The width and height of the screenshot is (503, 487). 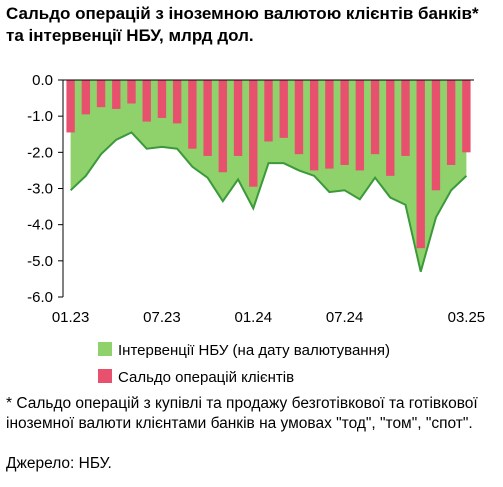 What do you see at coordinates (131, 92) in the screenshot?
I see `bar-05.23` at bounding box center [131, 92].